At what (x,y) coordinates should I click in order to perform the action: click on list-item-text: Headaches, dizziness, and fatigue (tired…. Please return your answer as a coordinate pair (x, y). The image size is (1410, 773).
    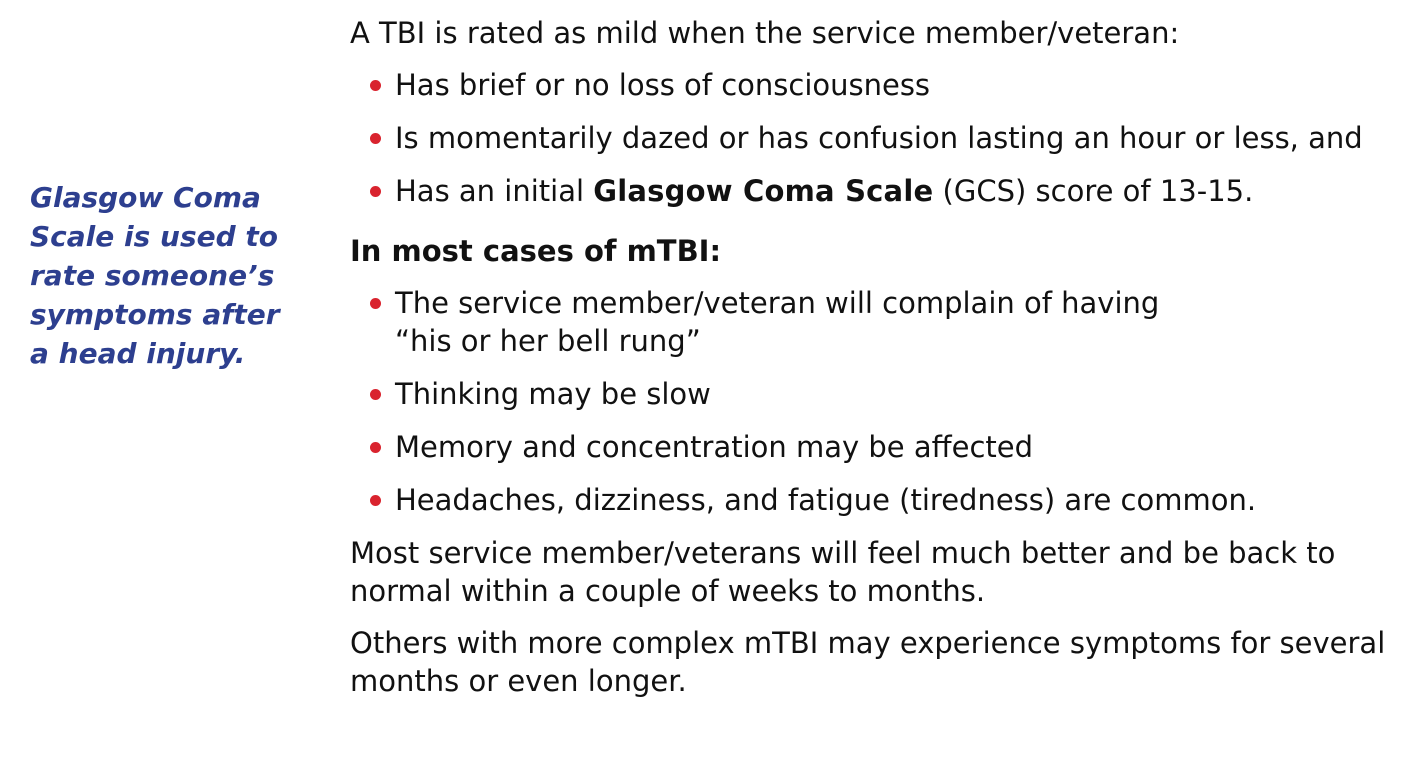
    Looking at the image, I should click on (826, 500).